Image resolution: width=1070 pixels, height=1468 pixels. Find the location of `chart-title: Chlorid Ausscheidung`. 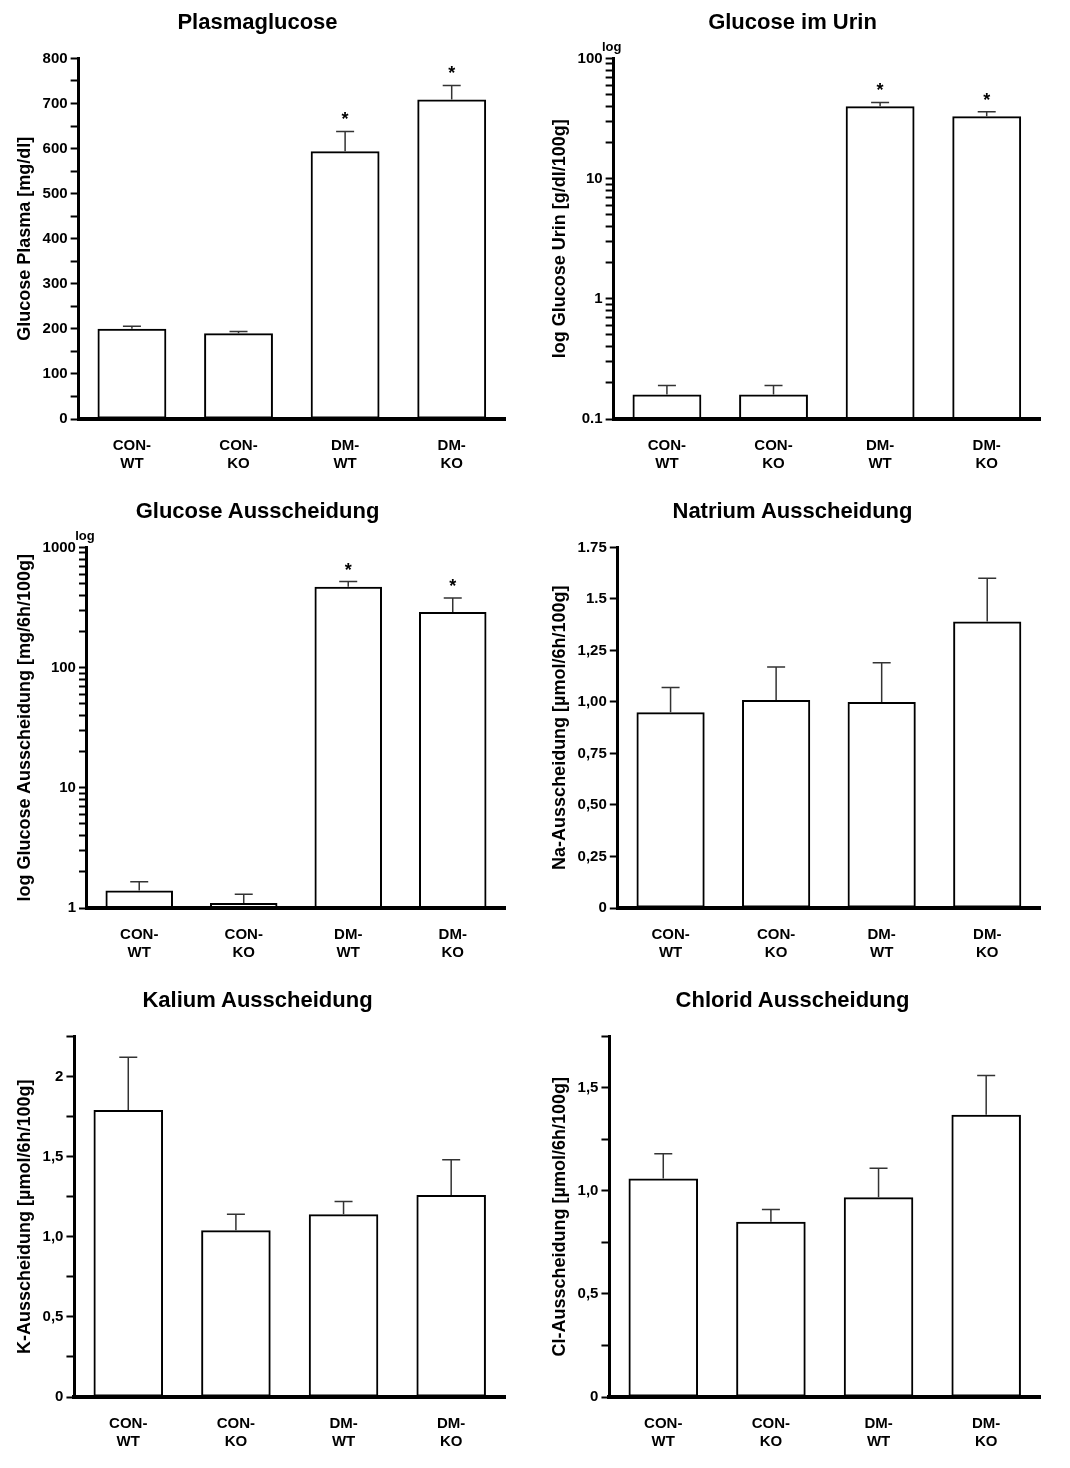

chart-title: Chlorid Ausscheidung is located at coordinates (792, 1000).